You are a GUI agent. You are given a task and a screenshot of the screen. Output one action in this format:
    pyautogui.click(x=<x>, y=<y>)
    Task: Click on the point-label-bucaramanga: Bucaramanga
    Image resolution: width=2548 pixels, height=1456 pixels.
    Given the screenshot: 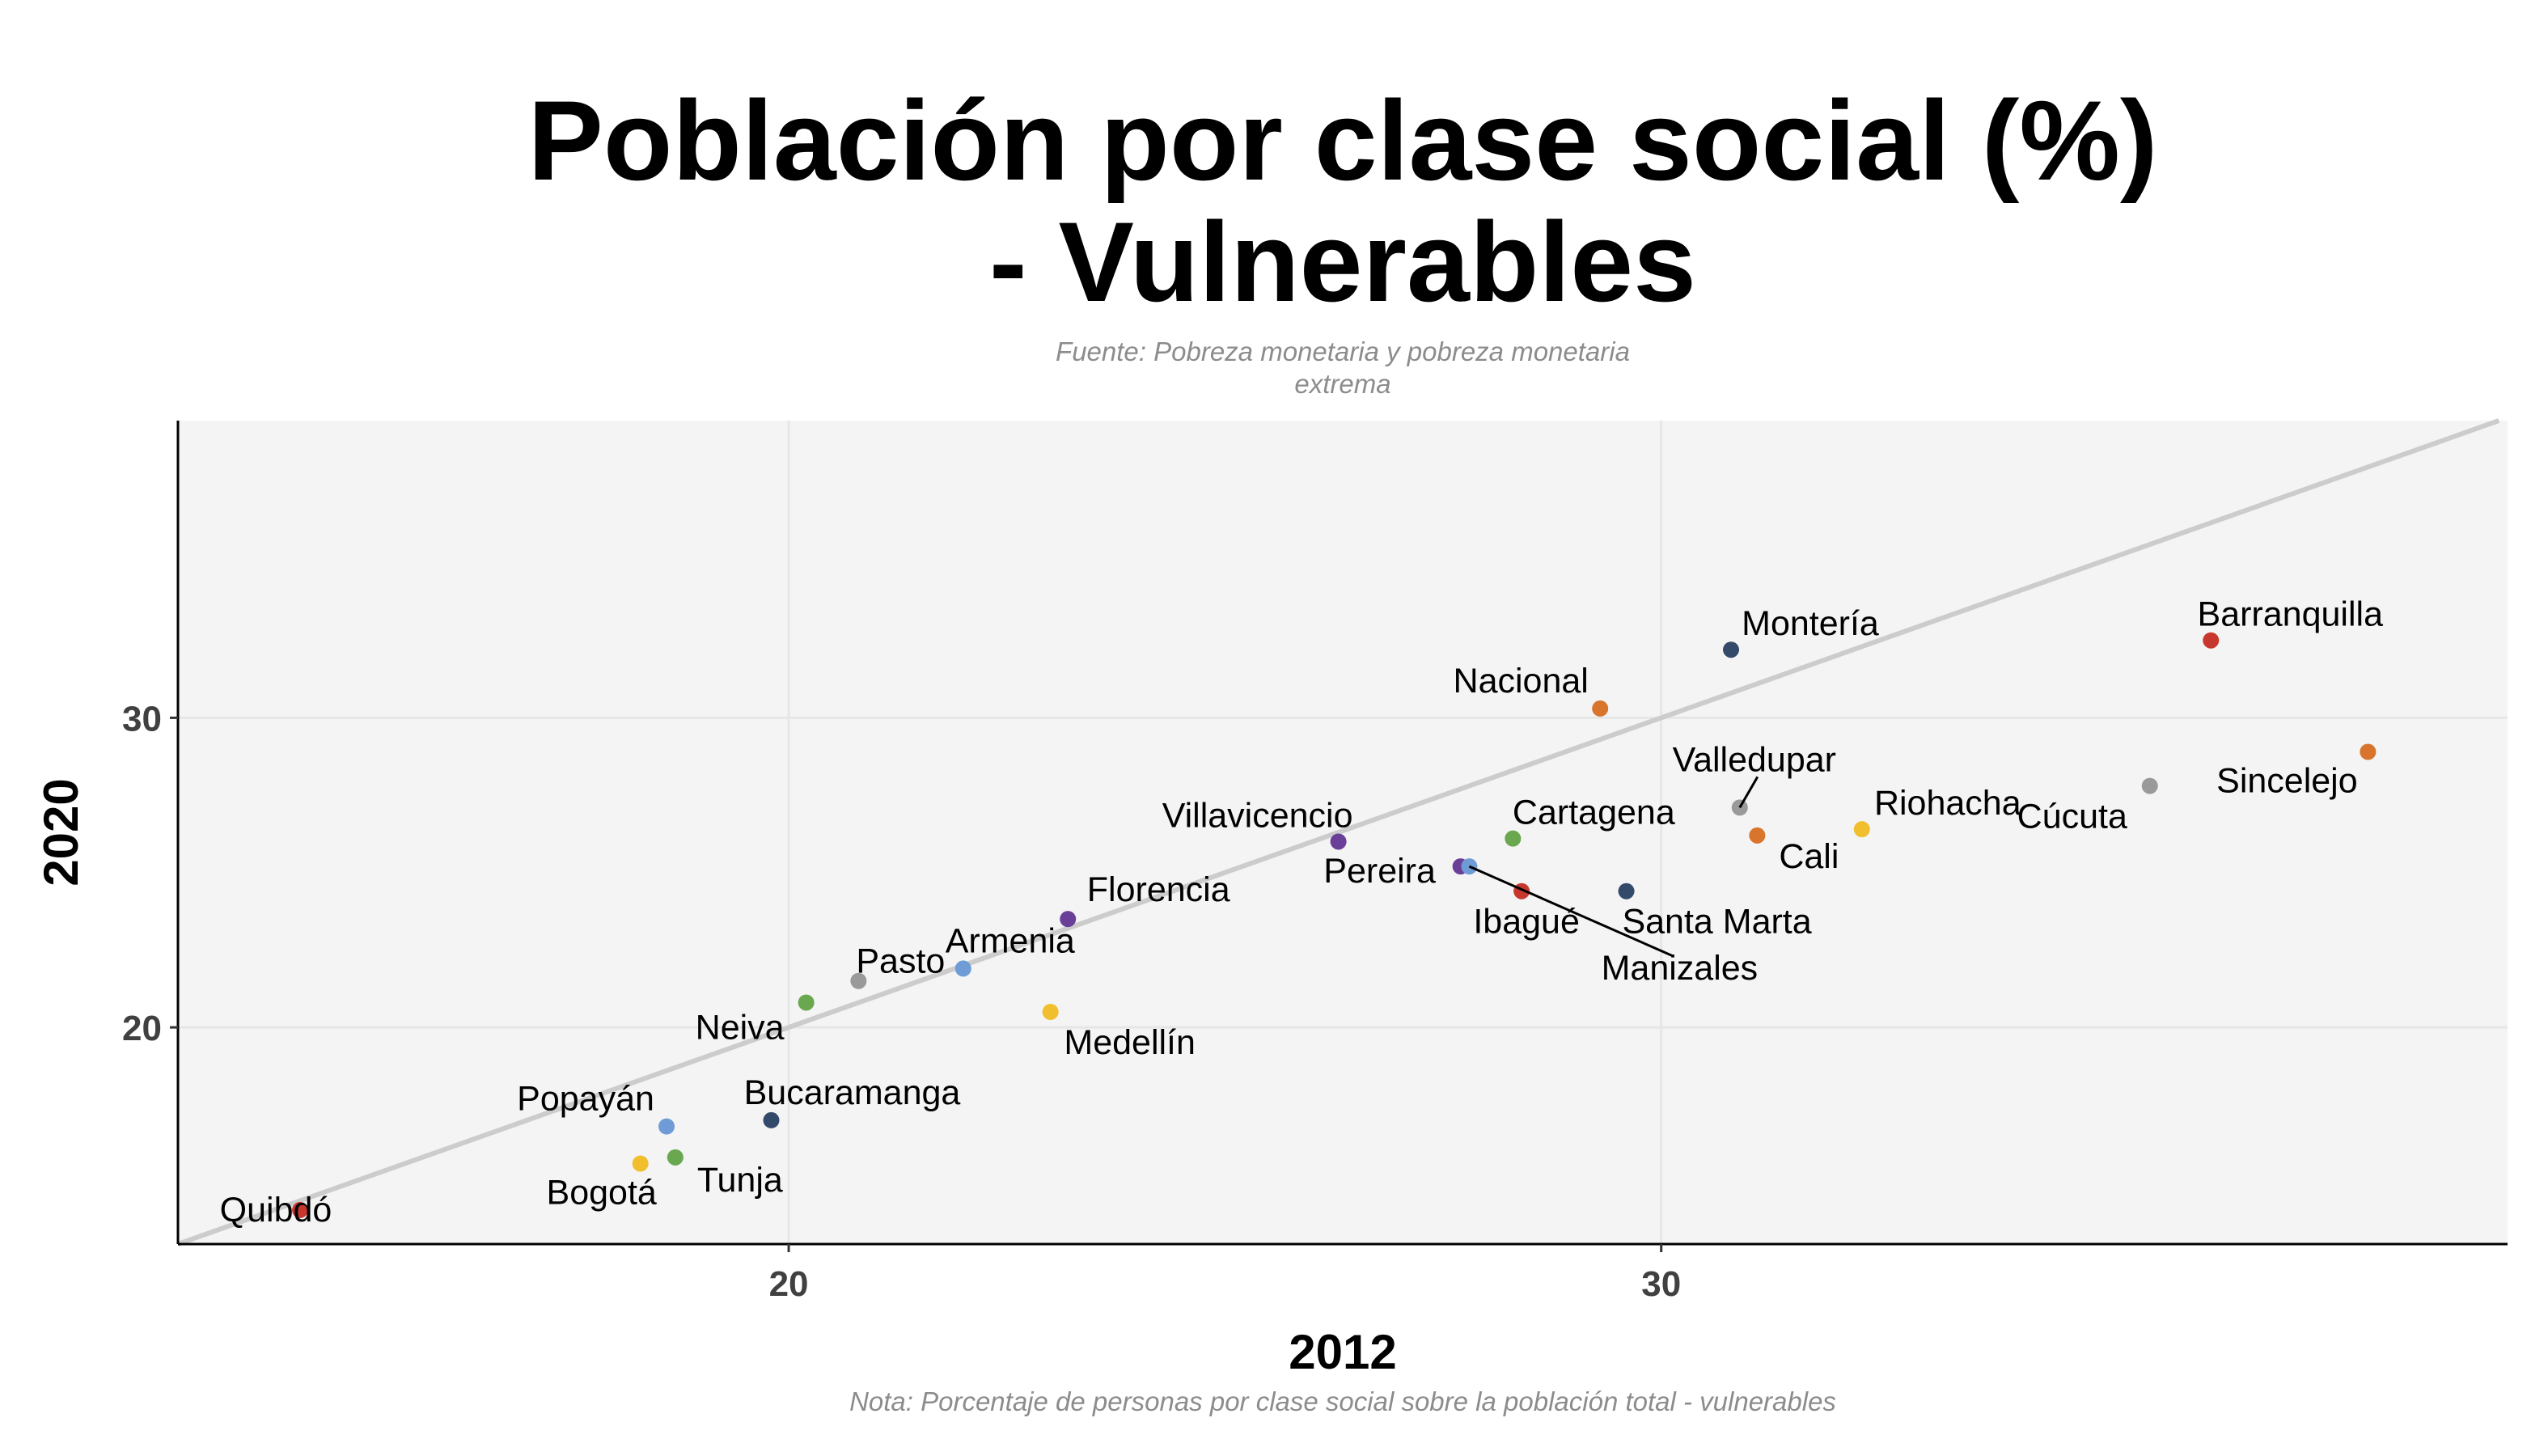 What is the action you would take?
    pyautogui.click(x=853, y=1092)
    